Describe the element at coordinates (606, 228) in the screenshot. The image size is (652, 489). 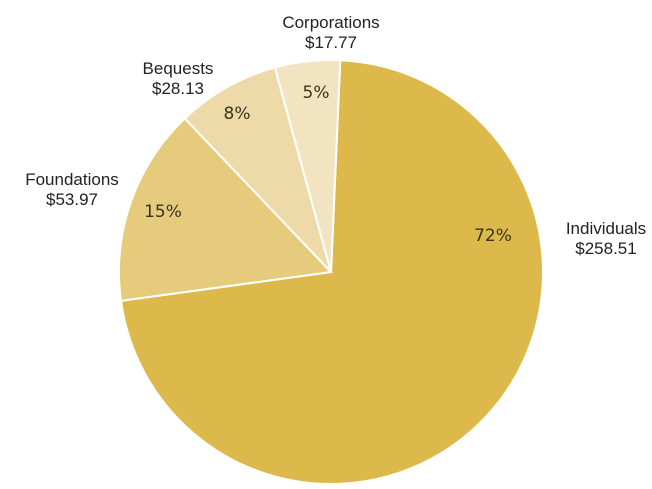
I see `category-label-individuals: Individuals` at that location.